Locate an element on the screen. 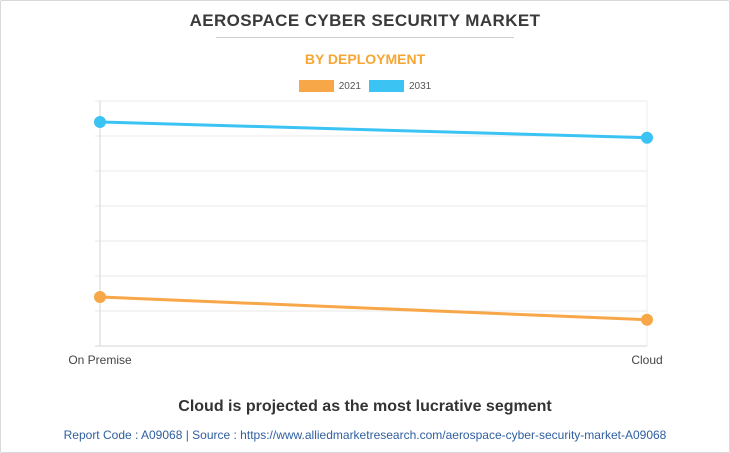 The image size is (730, 453). series-line-2031 is located at coordinates (373, 130).